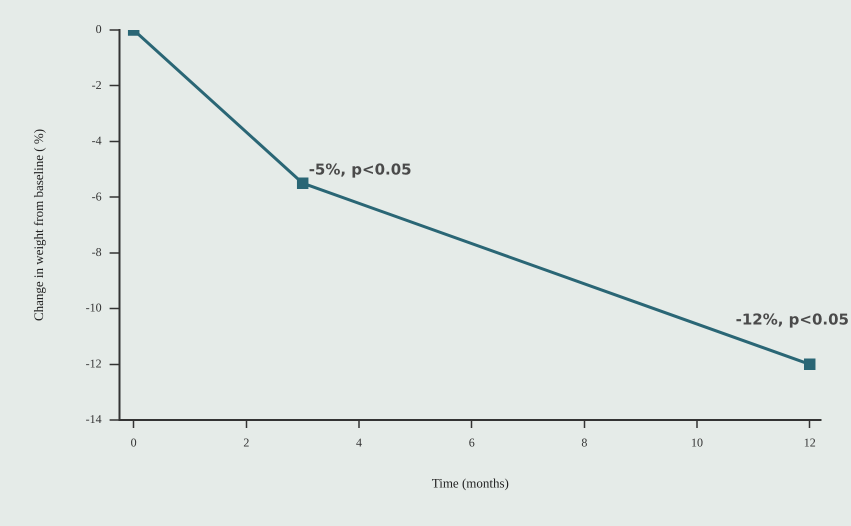  I want to click on annotation: -12%, p<0.05, so click(792, 319).